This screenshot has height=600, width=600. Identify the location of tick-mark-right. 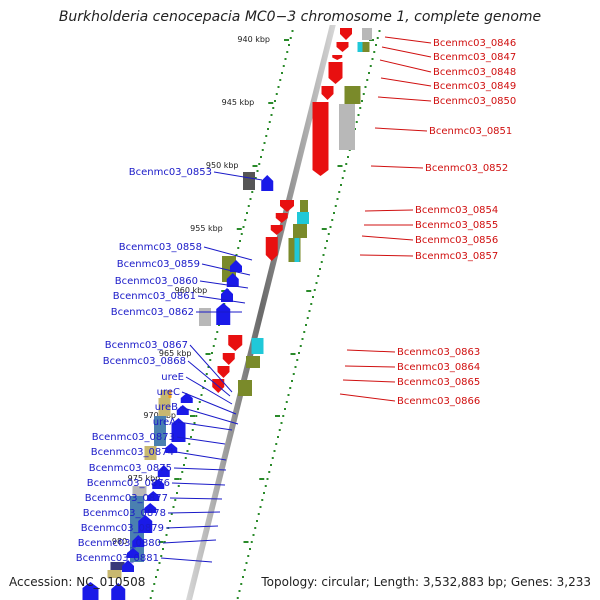
(309, 291).